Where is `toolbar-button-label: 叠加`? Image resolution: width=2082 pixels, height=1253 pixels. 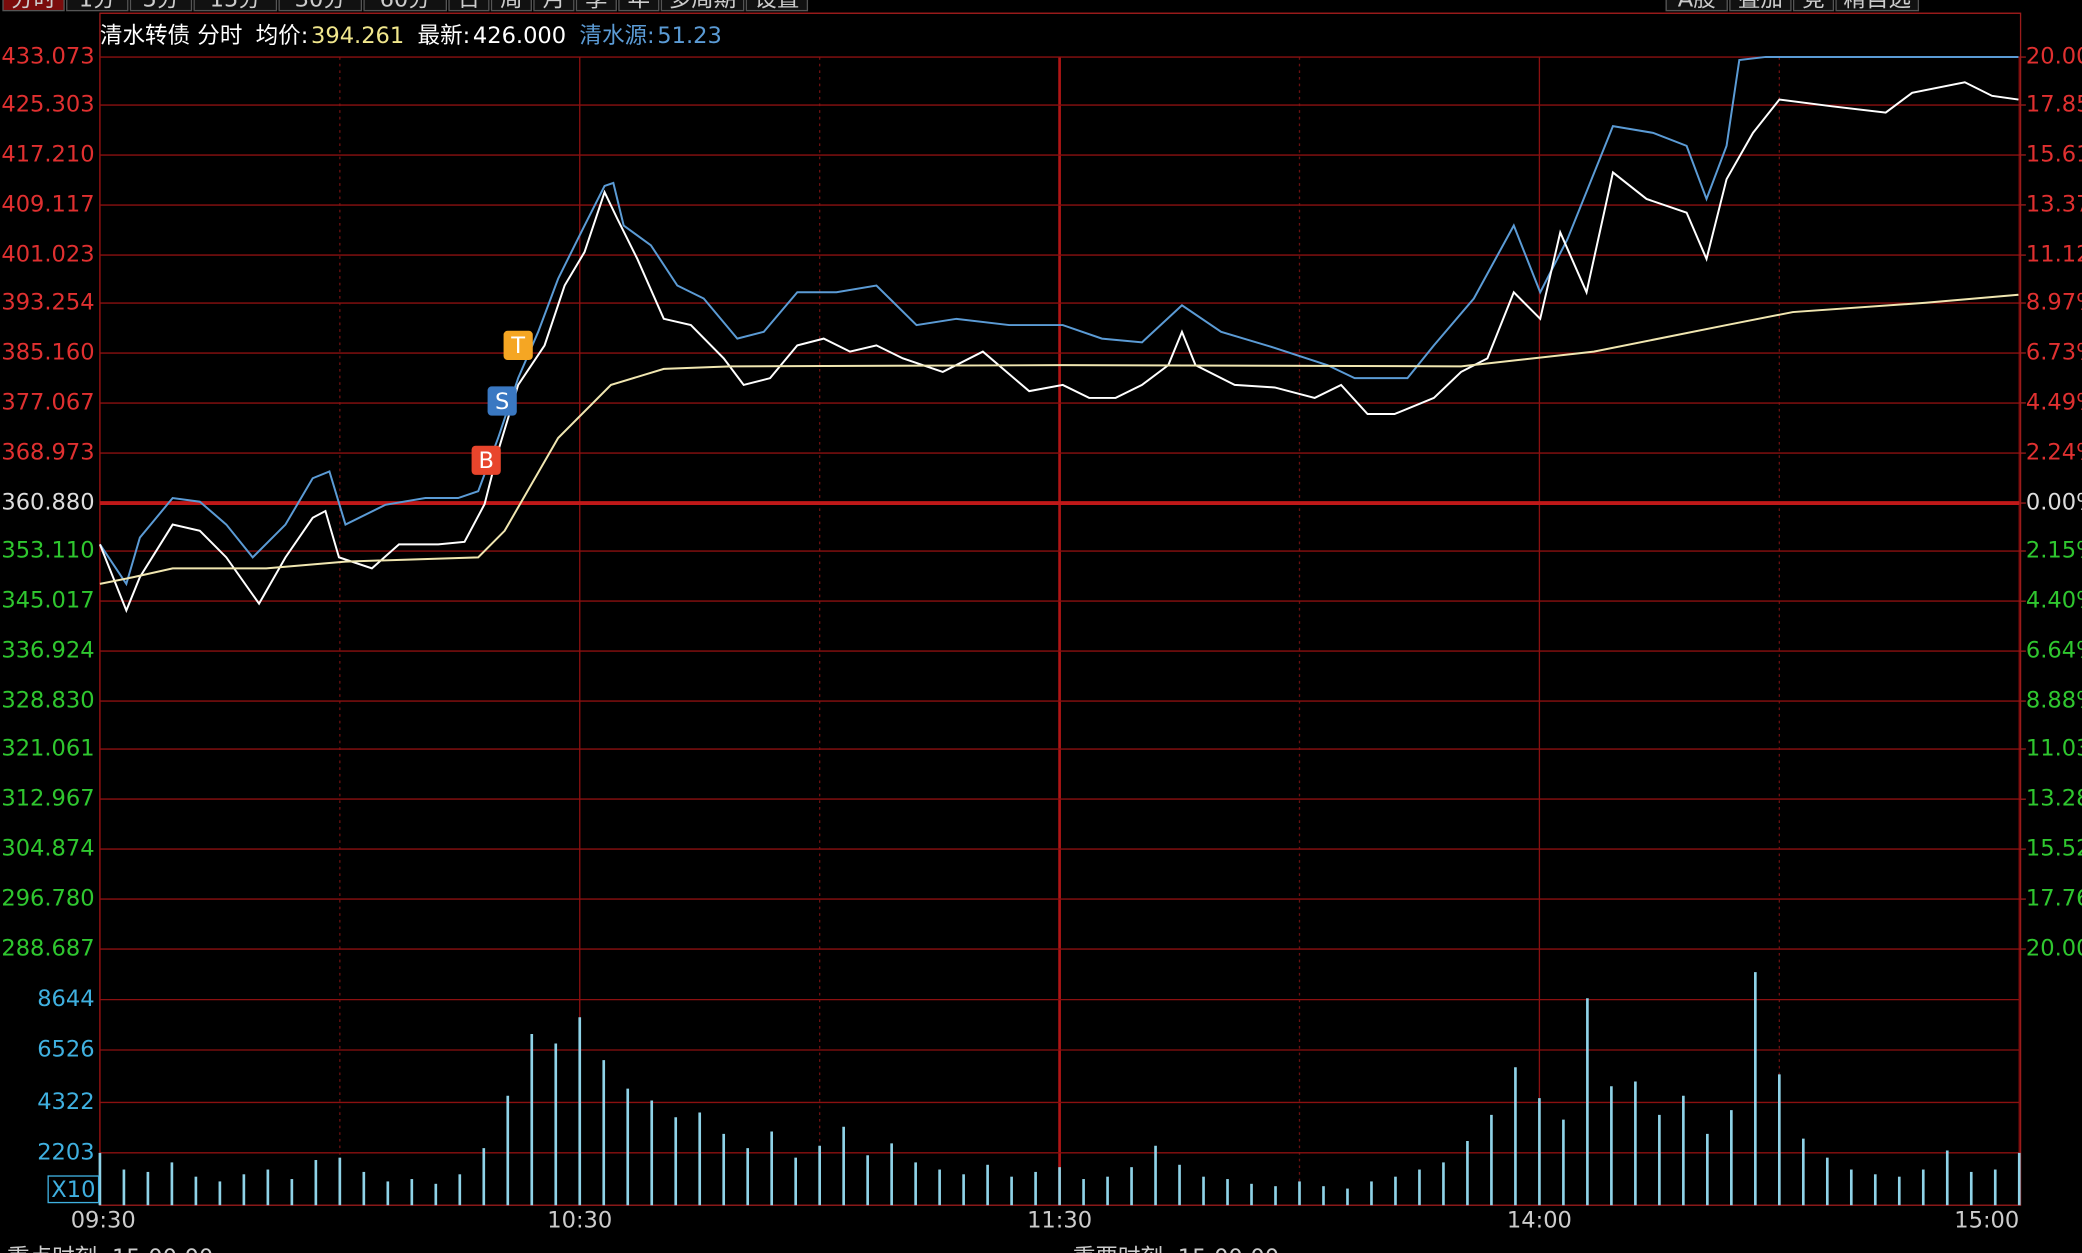
toolbar-button-label: 叠加 is located at coordinates (1760, 6).